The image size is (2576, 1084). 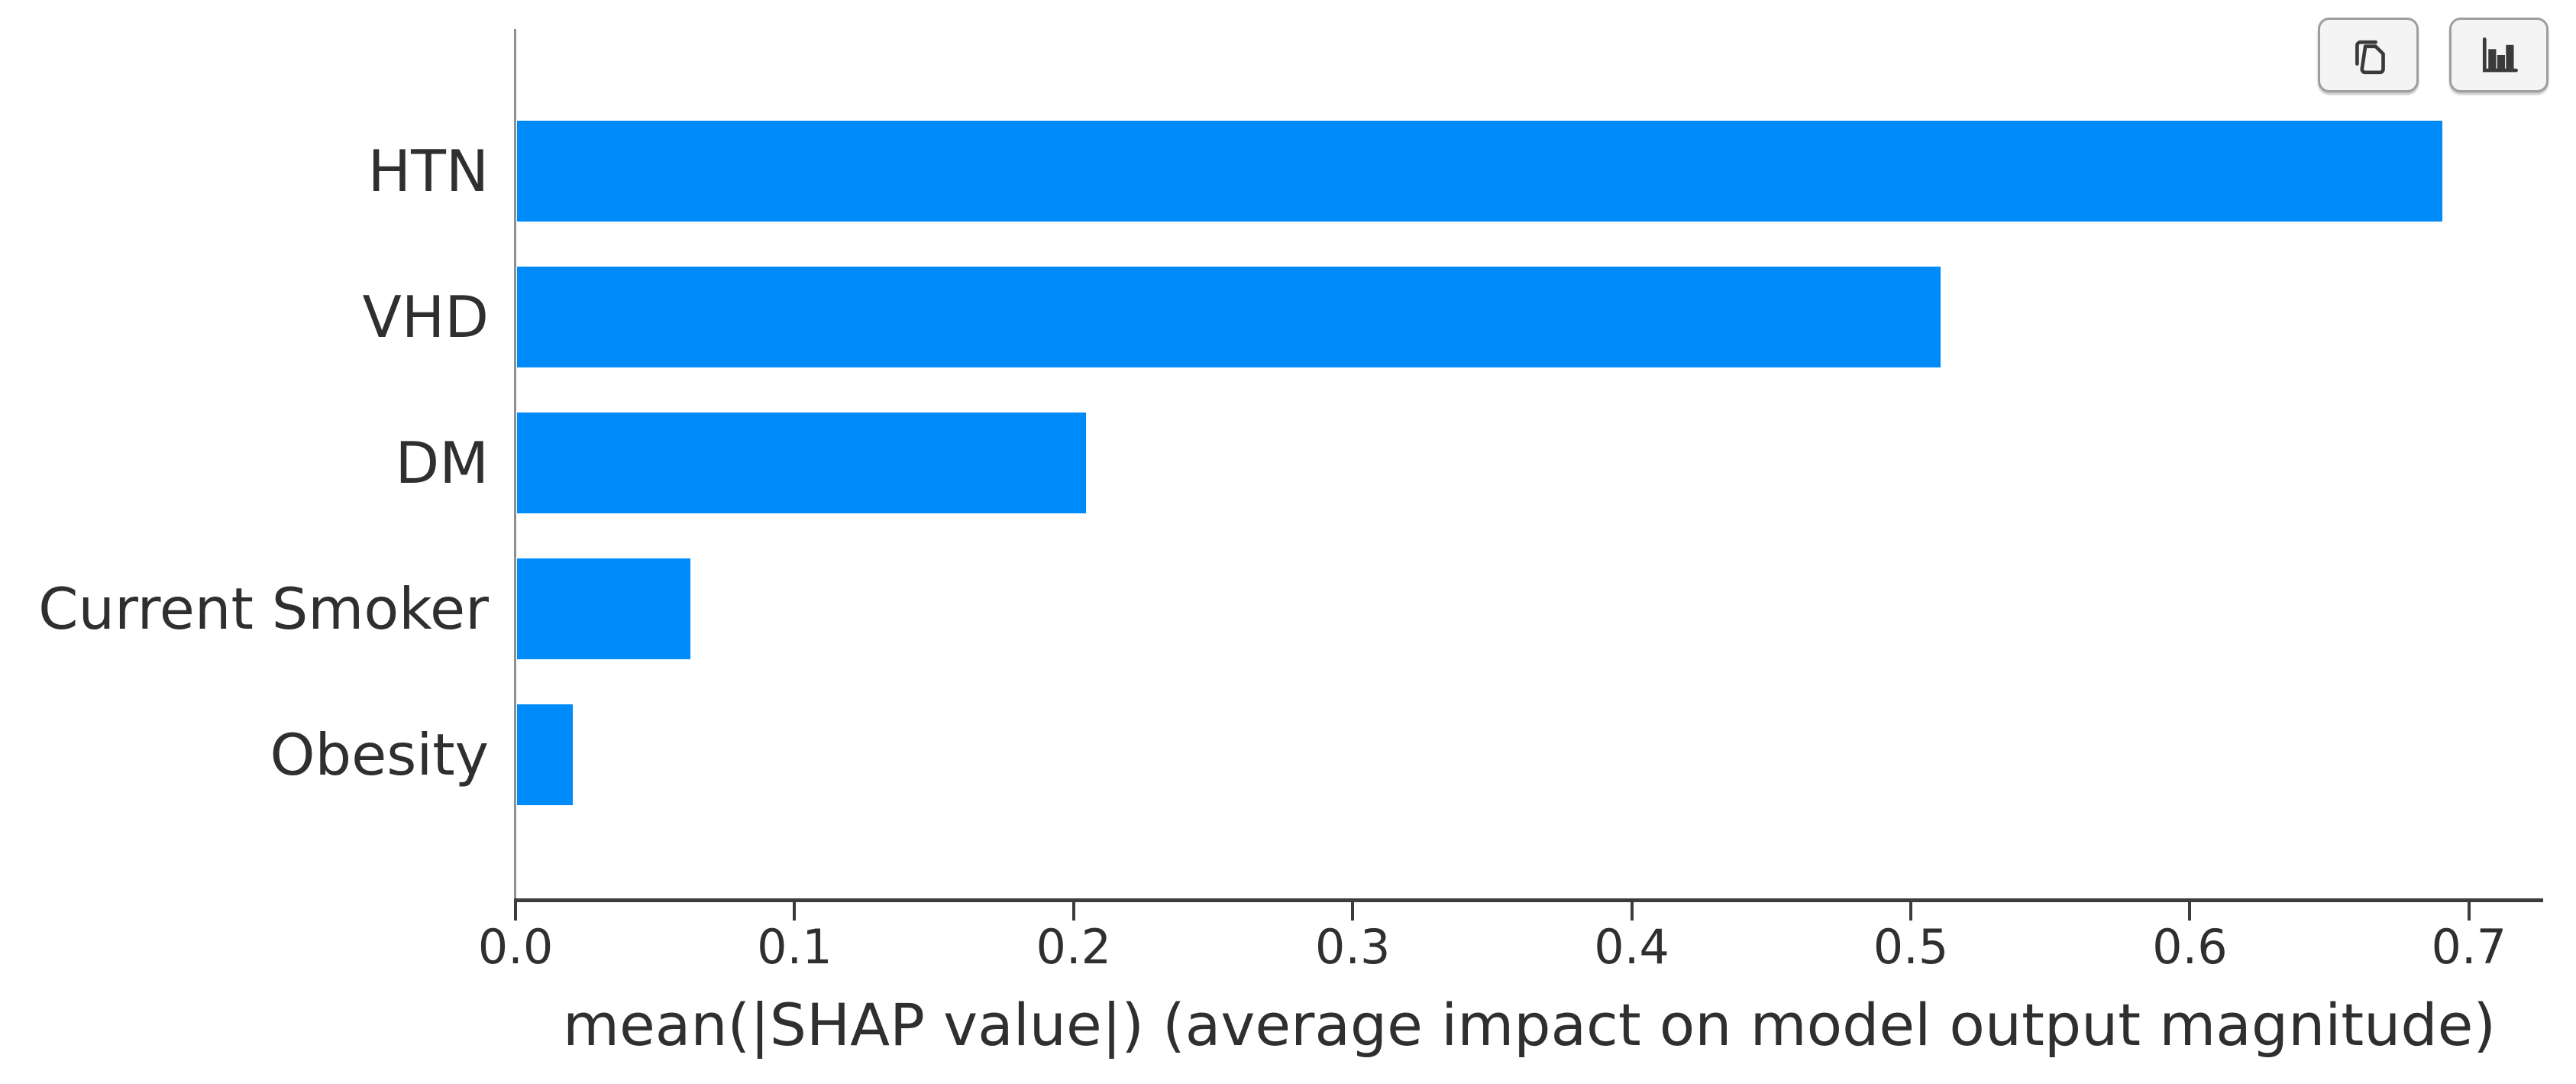 What do you see at coordinates (2370, 57) in the screenshot?
I see `copy-icon` at bounding box center [2370, 57].